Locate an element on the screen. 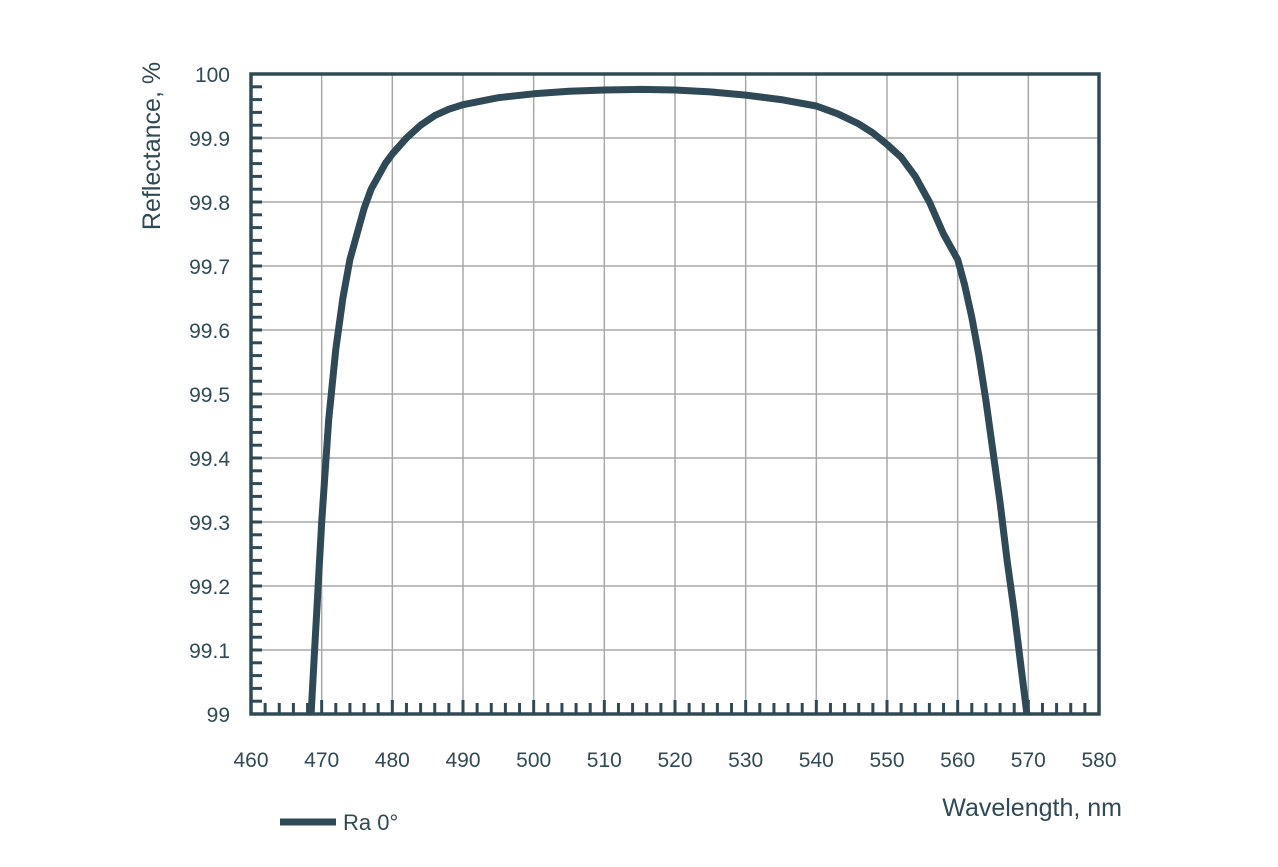  y-tick-label: 99.1 is located at coordinates (209, 651).